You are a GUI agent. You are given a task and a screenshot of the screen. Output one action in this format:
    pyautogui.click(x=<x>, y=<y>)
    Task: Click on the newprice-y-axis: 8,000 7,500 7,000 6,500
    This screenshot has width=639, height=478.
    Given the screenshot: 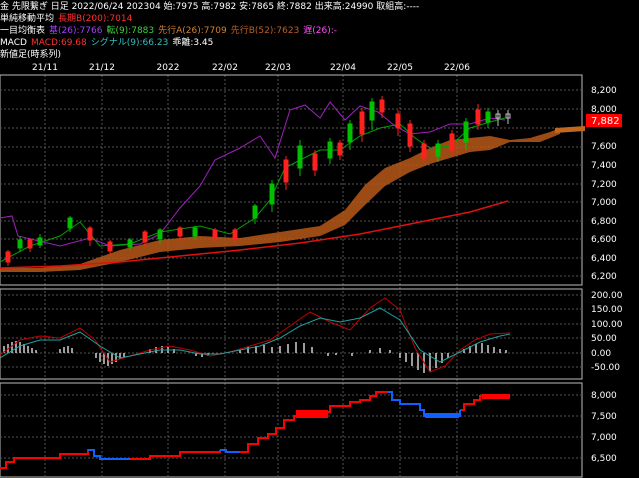 What is the action you would take?
    pyautogui.click(x=604, y=427)
    